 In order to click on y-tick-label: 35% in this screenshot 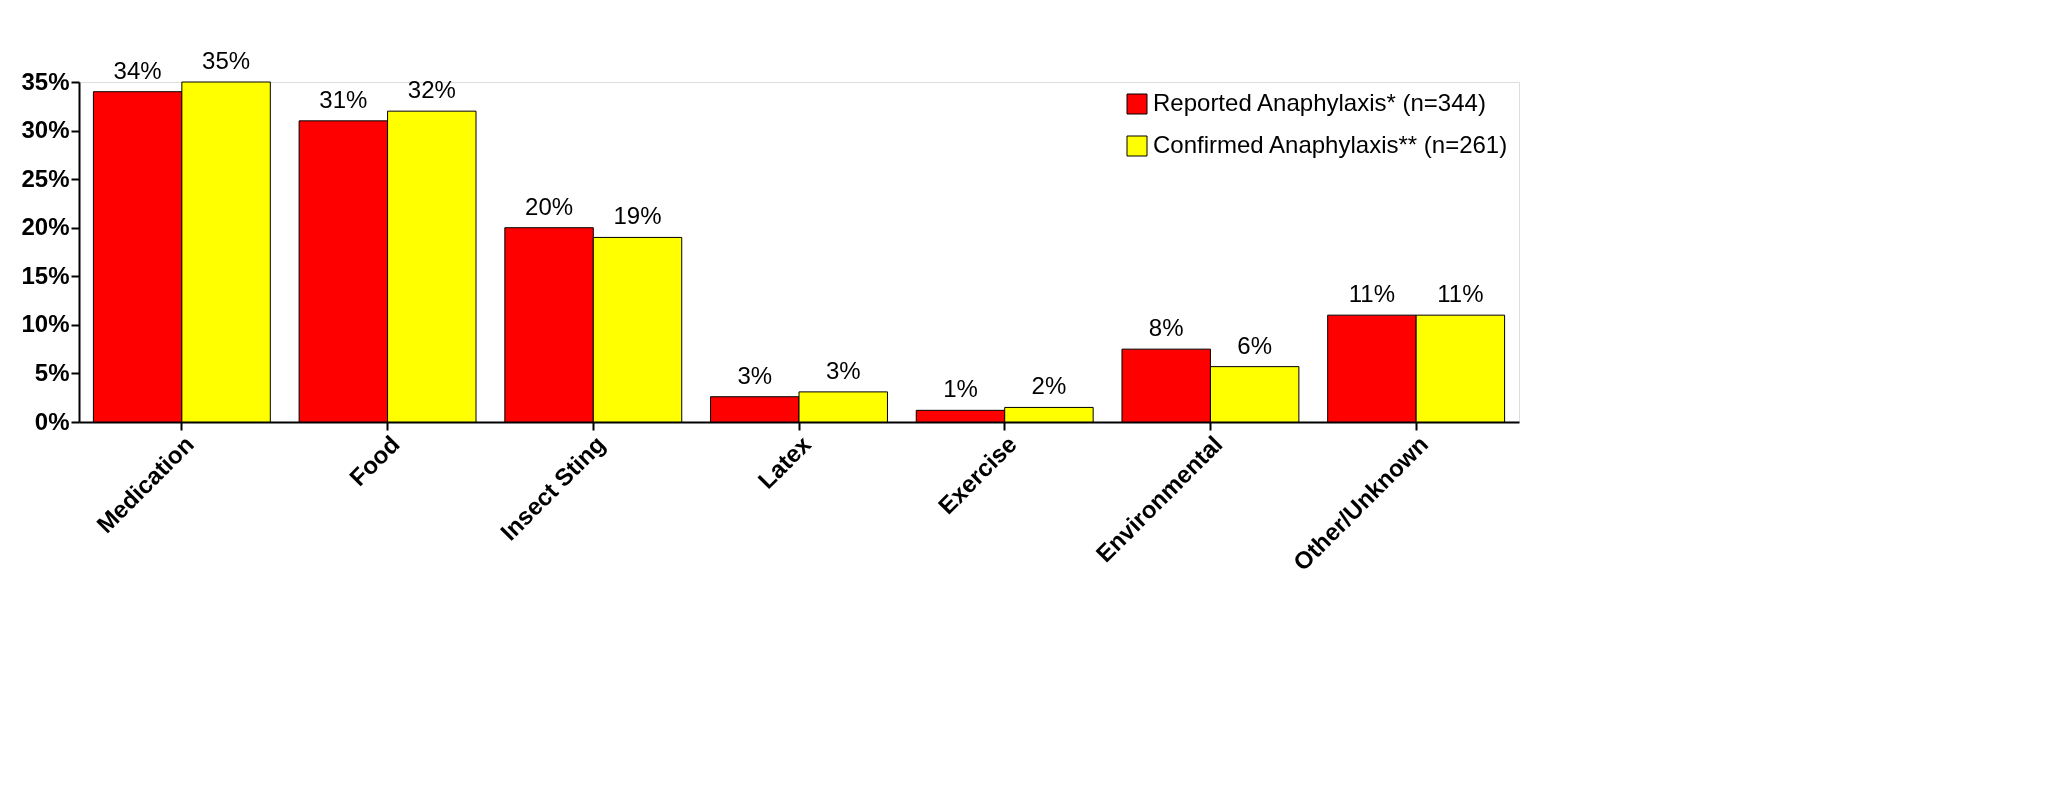, I will do `click(45, 81)`.